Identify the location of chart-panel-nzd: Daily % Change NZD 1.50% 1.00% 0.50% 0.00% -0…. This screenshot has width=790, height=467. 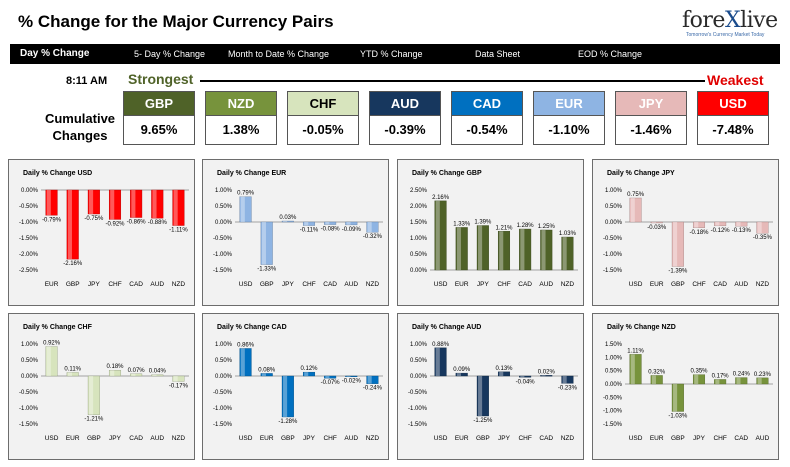
(685, 386).